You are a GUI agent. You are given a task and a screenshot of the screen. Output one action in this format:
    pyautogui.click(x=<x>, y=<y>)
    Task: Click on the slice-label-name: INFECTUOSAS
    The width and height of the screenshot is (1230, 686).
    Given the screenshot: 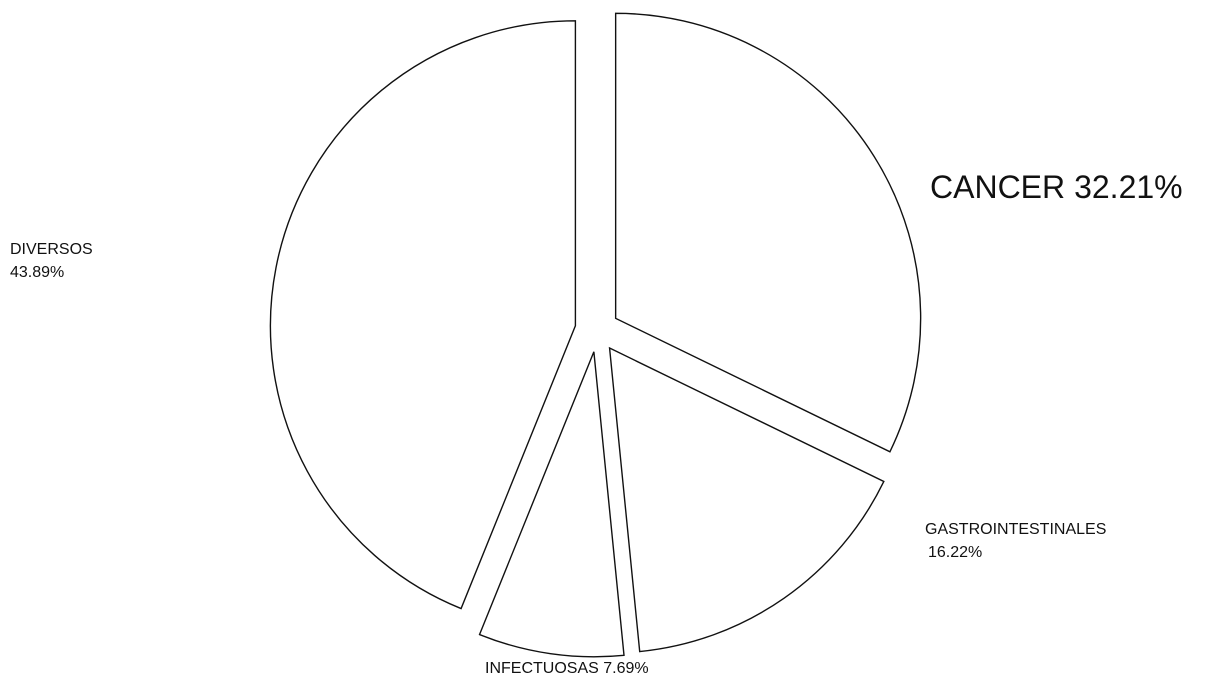 What is the action you would take?
    pyautogui.click(x=542, y=668)
    